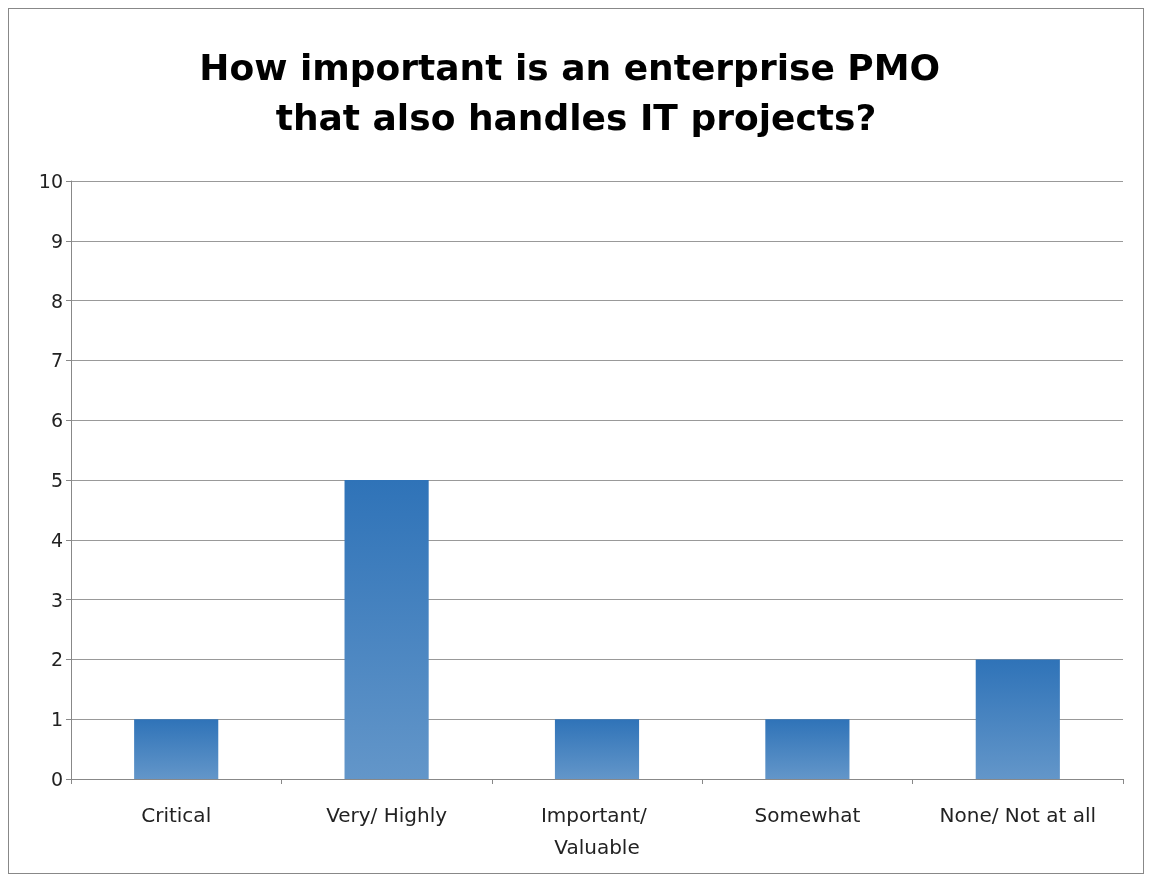 This screenshot has width=1152, height=882. What do you see at coordinates (387, 815) in the screenshot?
I see `x-tick-label: Very/ Highly` at bounding box center [387, 815].